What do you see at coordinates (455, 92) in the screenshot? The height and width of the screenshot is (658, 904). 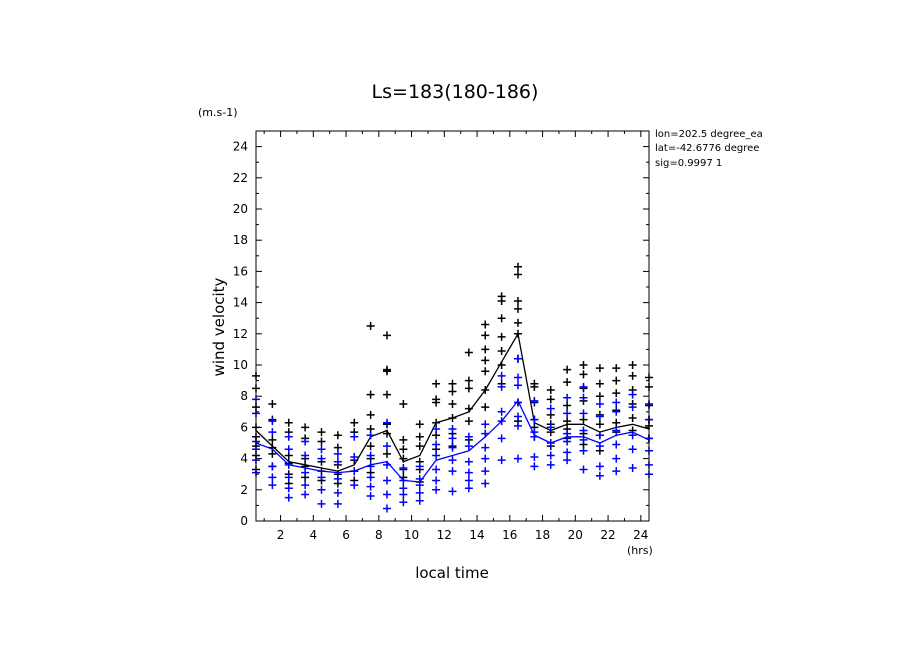 I see `chart-title: Ls=183(180-186)` at bounding box center [455, 92].